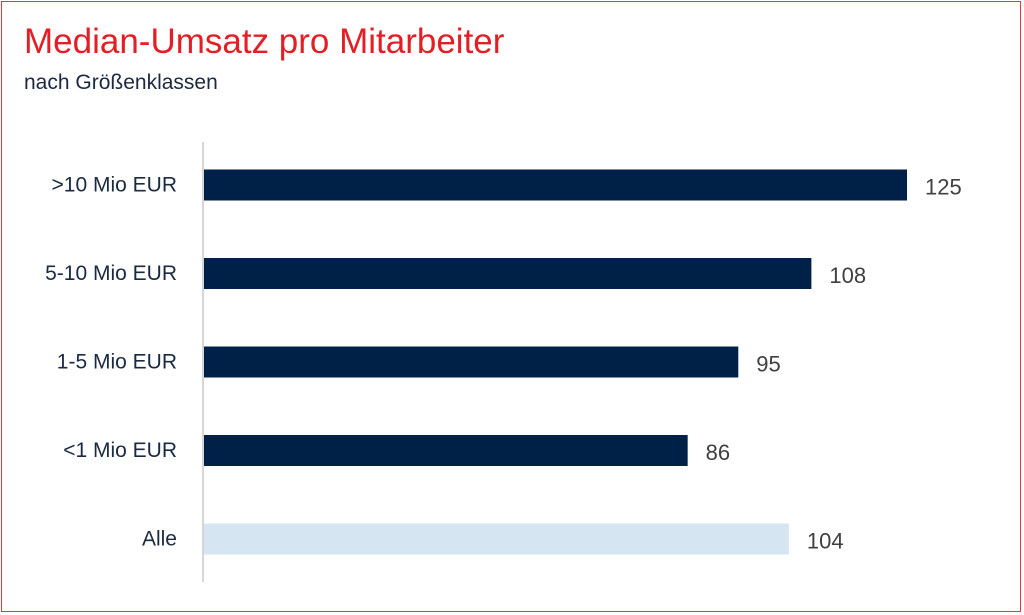 This screenshot has height=615, width=1024. I want to click on category-label-3: <1 Mio EUR, so click(120, 450).